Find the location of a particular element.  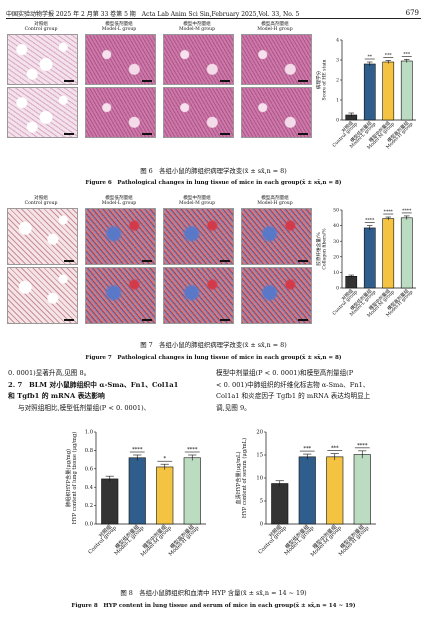

masson-image-model-h-low is located at coordinates (276, 236).